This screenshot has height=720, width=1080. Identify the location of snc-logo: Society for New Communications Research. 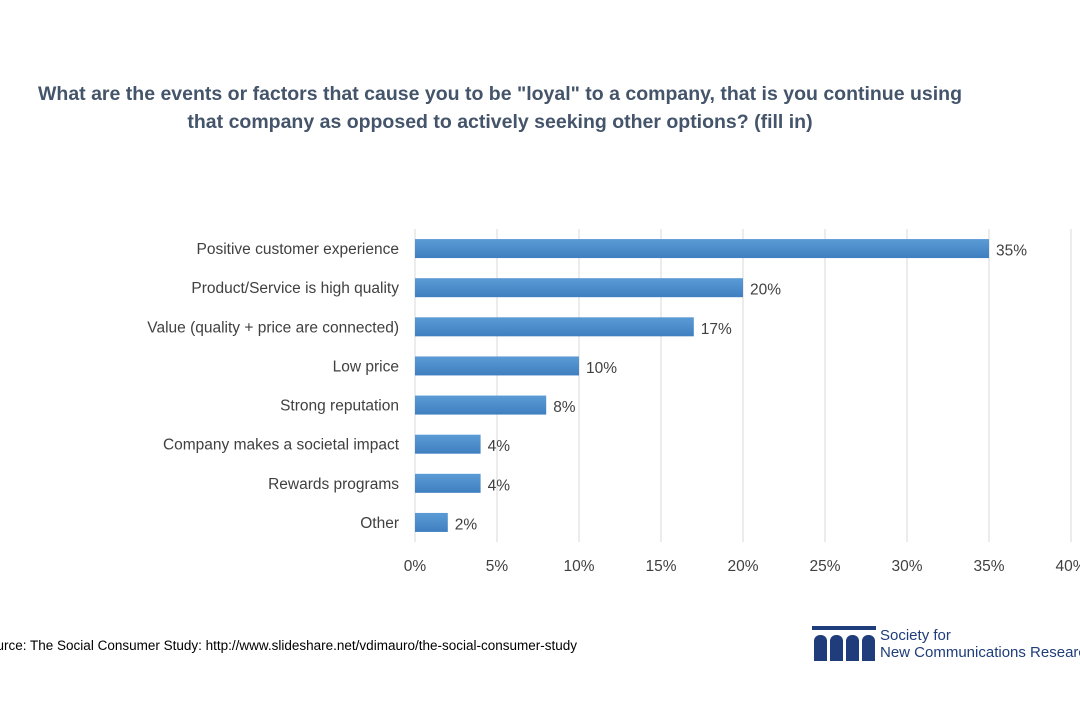
(946, 646).